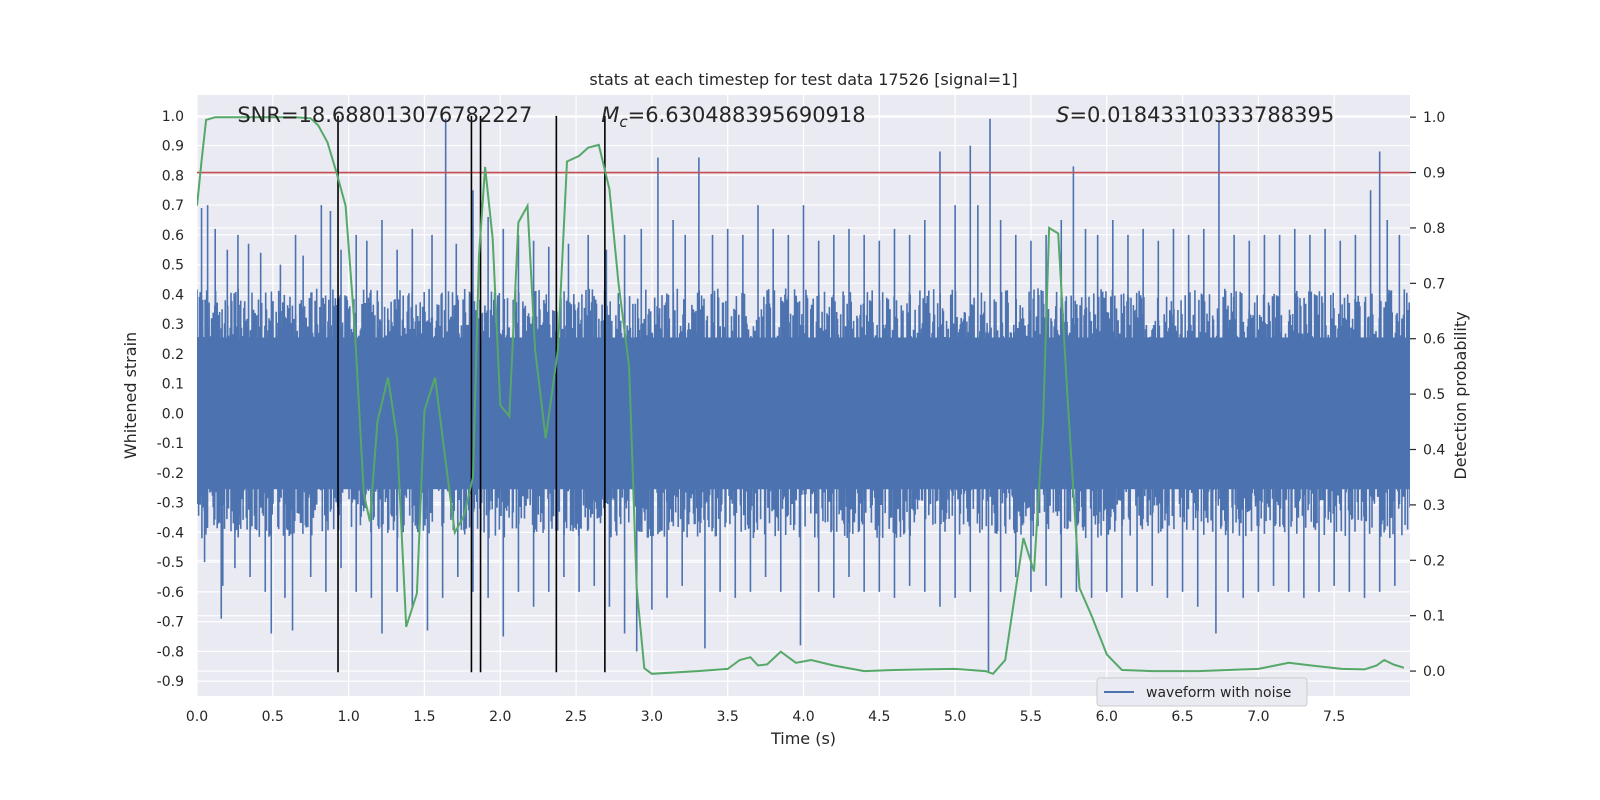 The width and height of the screenshot is (1600, 800). What do you see at coordinates (747, 115) in the screenshot?
I see `annotation-piece: =6.630488395690918` at bounding box center [747, 115].